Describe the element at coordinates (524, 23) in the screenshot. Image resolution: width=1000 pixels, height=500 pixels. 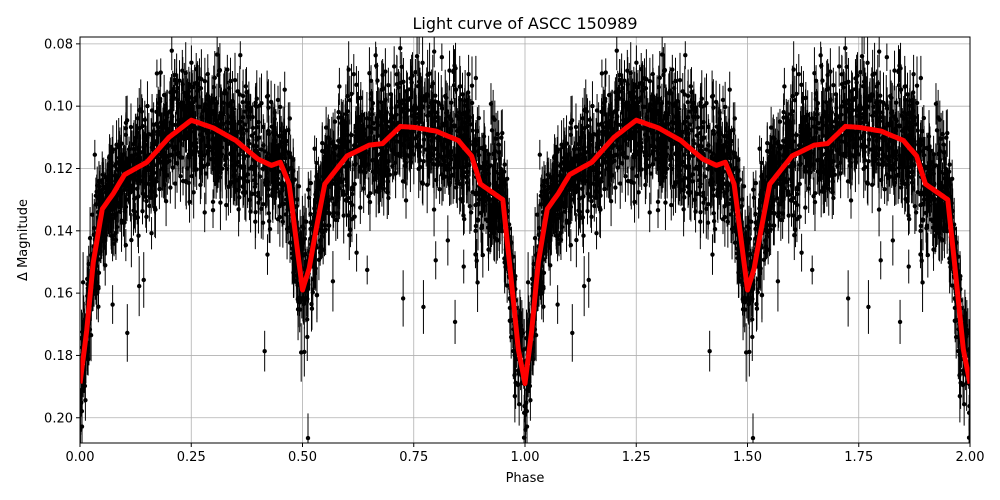
I see `chart-title: Light curve of ASCC 150989` at that location.